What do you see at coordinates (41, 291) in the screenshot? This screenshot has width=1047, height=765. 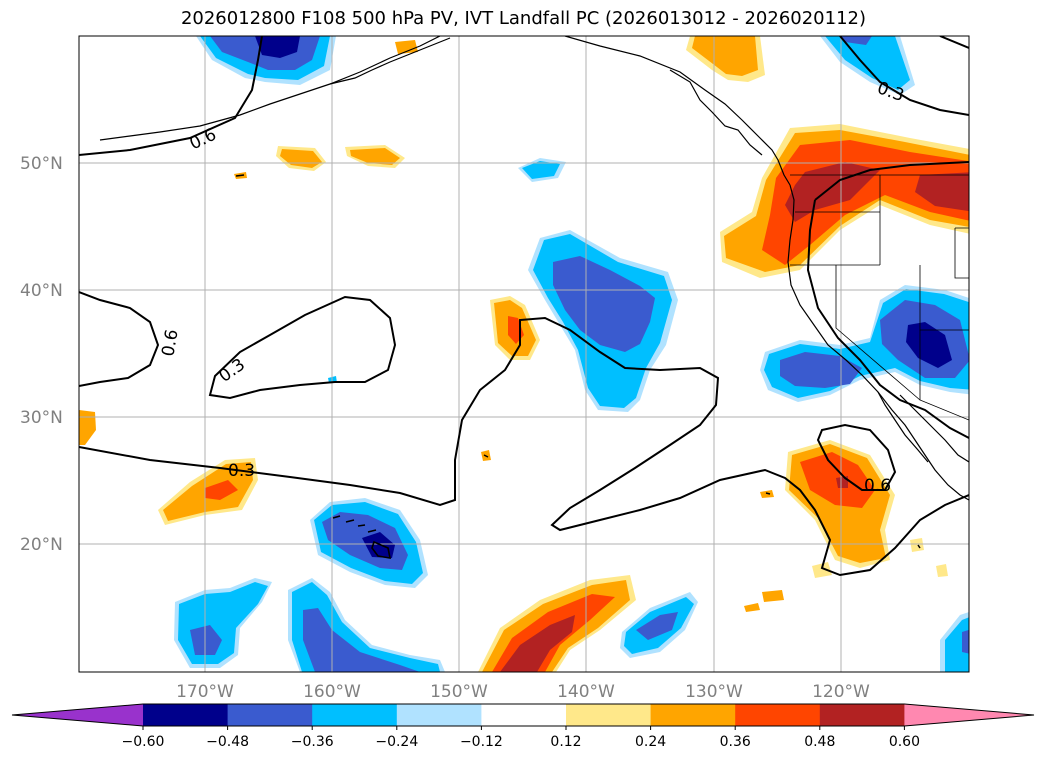 I see `lat-label-40n: 40°N` at bounding box center [41, 291].